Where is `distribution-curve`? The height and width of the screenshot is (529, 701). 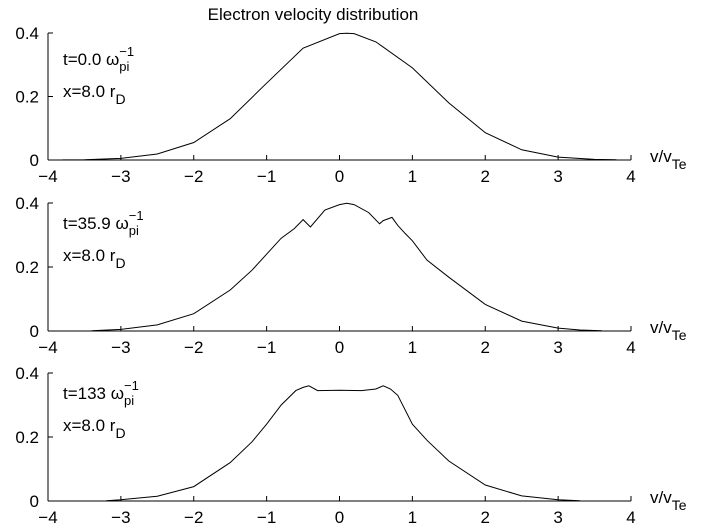 distribution-curve is located at coordinates (343, 443).